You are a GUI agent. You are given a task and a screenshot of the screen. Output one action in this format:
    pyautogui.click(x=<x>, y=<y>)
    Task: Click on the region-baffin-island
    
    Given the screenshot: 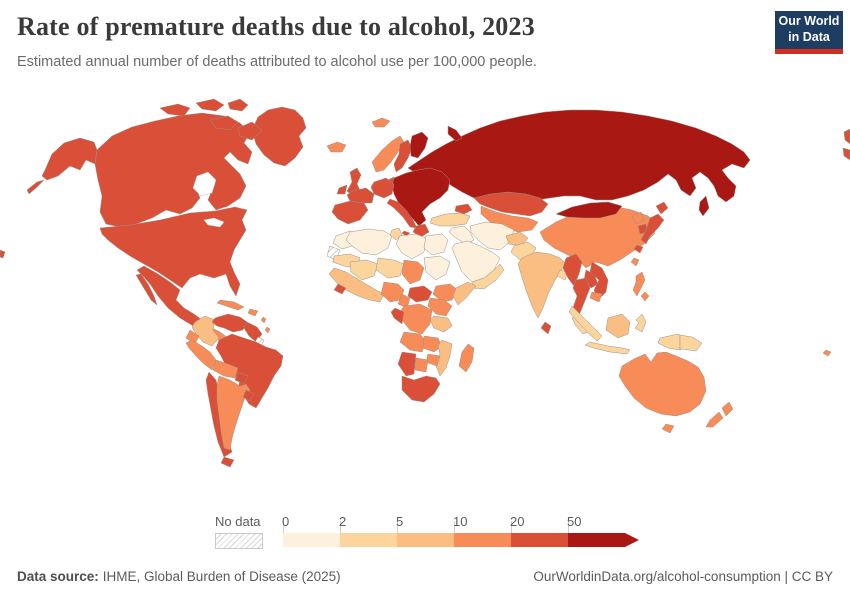 What is the action you would take?
    pyautogui.click(x=250, y=131)
    